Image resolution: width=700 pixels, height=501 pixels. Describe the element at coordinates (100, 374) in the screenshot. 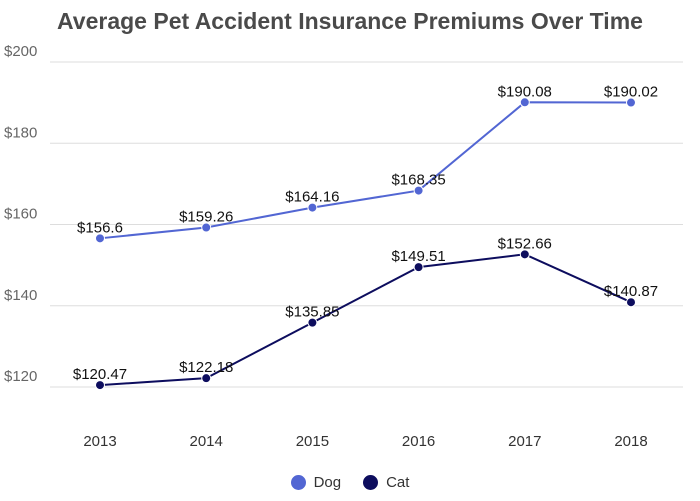

I see `data-label-cat-2013: $120.47` at that location.